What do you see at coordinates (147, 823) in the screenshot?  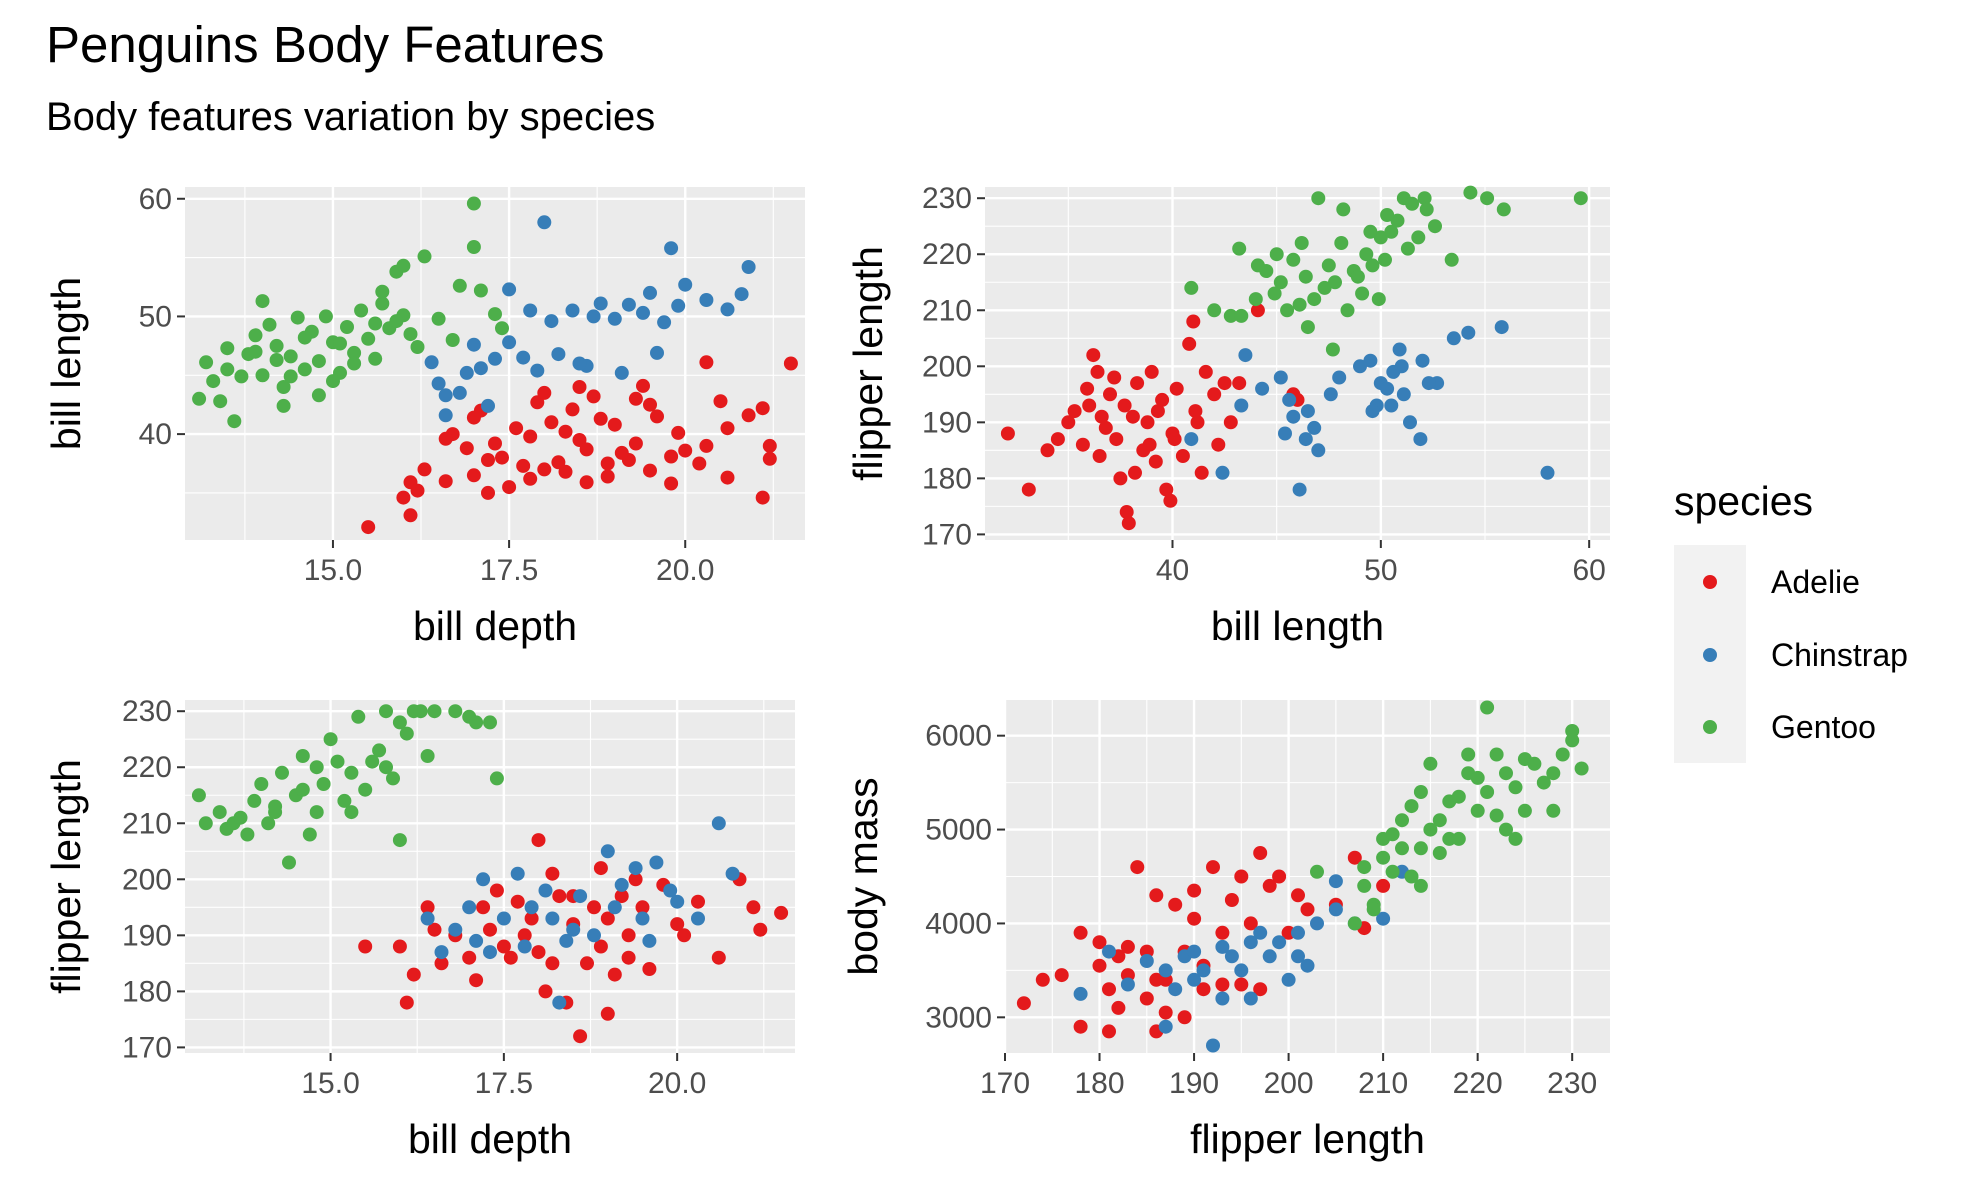 I see `y-tick-label: 210` at bounding box center [147, 823].